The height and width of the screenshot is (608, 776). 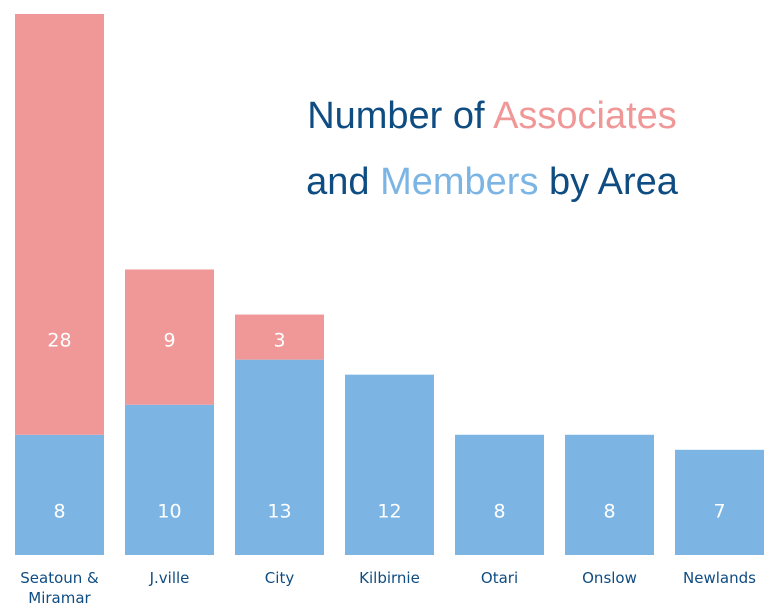 What do you see at coordinates (343, 182) in the screenshot?
I see `title-text: and` at bounding box center [343, 182].